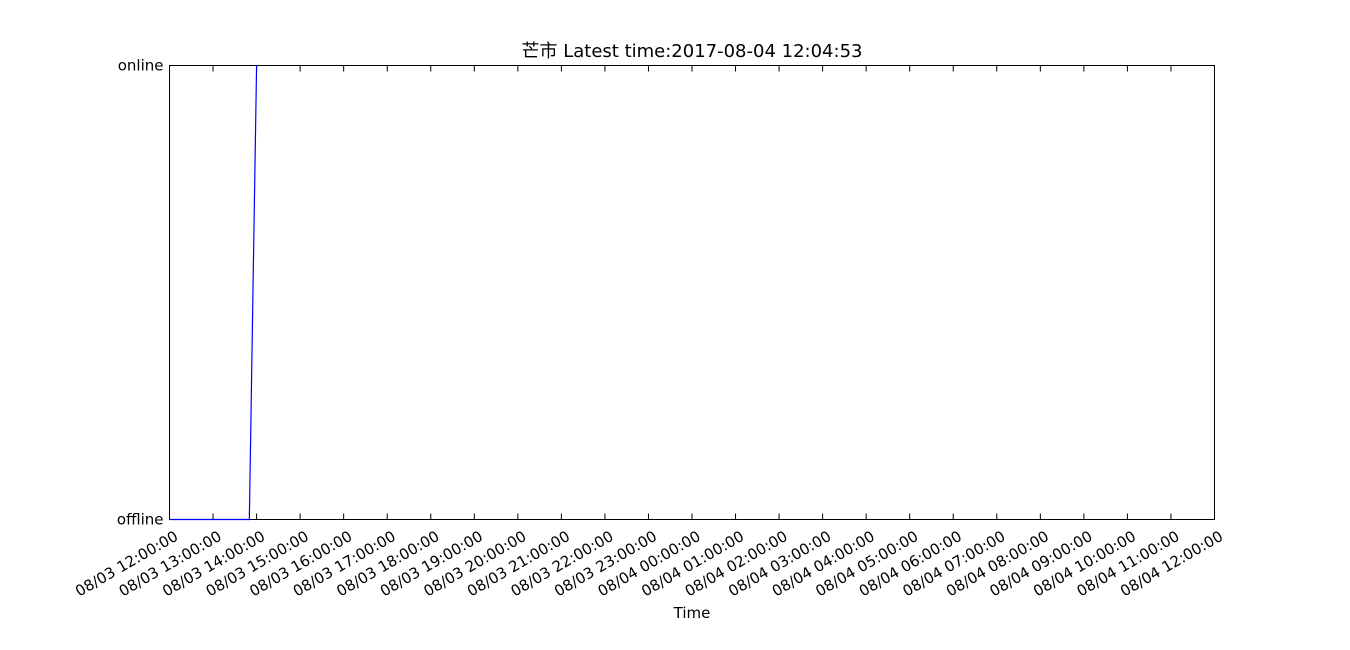 The height and width of the screenshot is (650, 1350). I want to click on y-tick-label: offline, so click(140, 520).